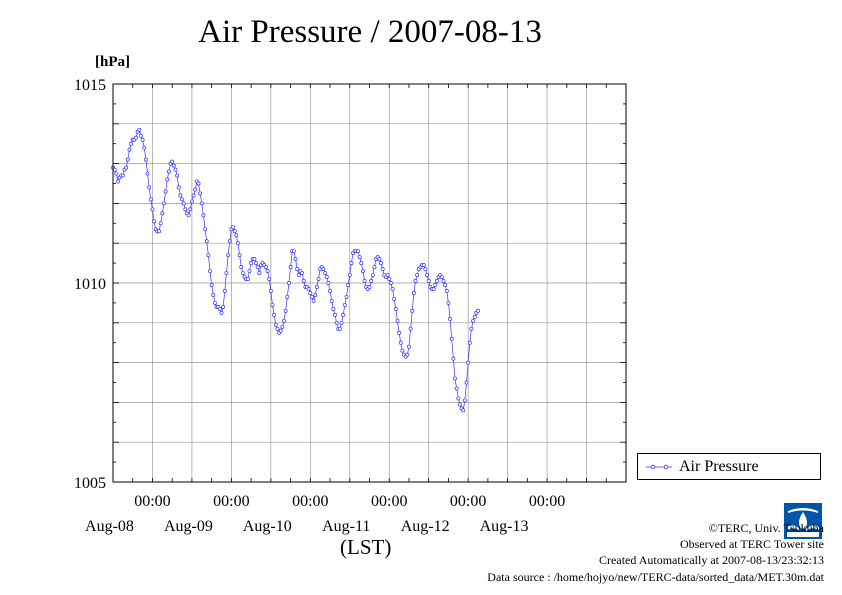 The height and width of the screenshot is (595, 842). What do you see at coordinates (659, 467) in the screenshot?
I see `legend-line-marker-icon` at bounding box center [659, 467].